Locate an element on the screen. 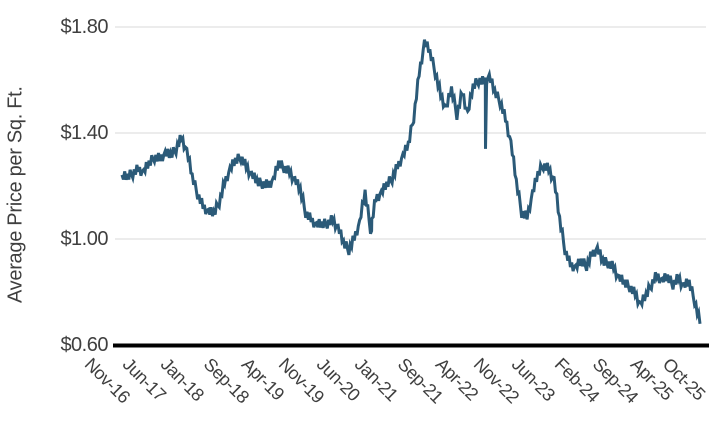 The width and height of the screenshot is (720, 422). y-tick-label: $1.40 is located at coordinates (84, 133).